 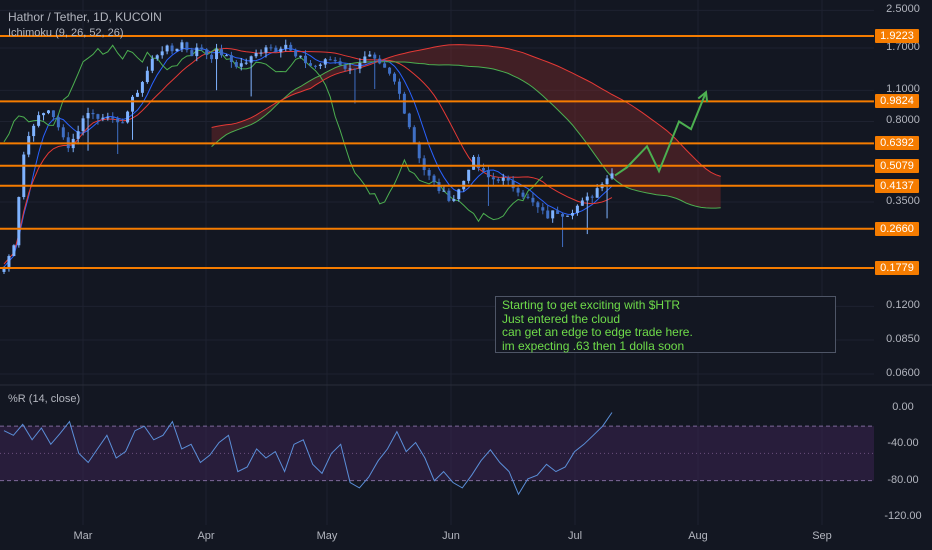 What do you see at coordinates (308, 454) in the screenshot?
I see `williams-r-line` at bounding box center [308, 454].